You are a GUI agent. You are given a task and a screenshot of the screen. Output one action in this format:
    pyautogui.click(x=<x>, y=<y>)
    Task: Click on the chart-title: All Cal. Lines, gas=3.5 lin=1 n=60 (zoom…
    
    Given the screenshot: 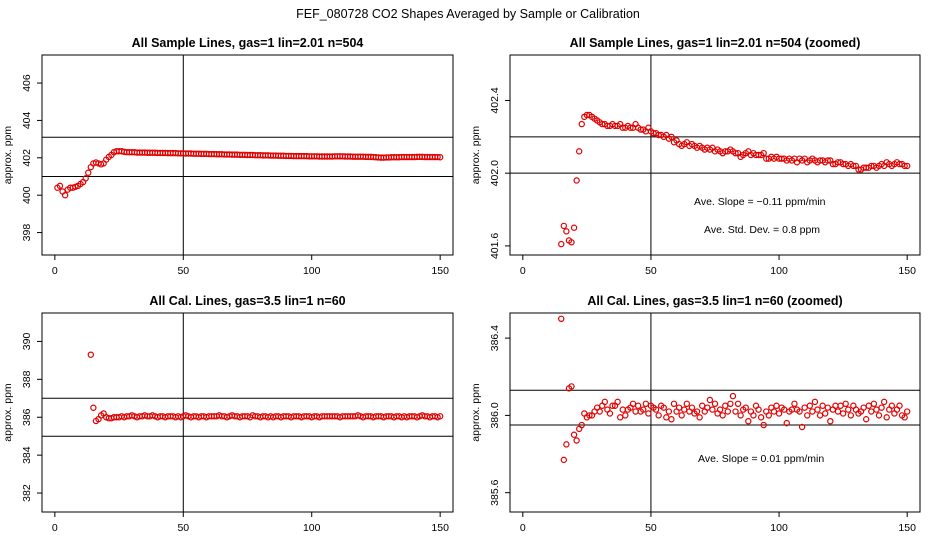 What is the action you would take?
    pyautogui.click(x=714, y=301)
    